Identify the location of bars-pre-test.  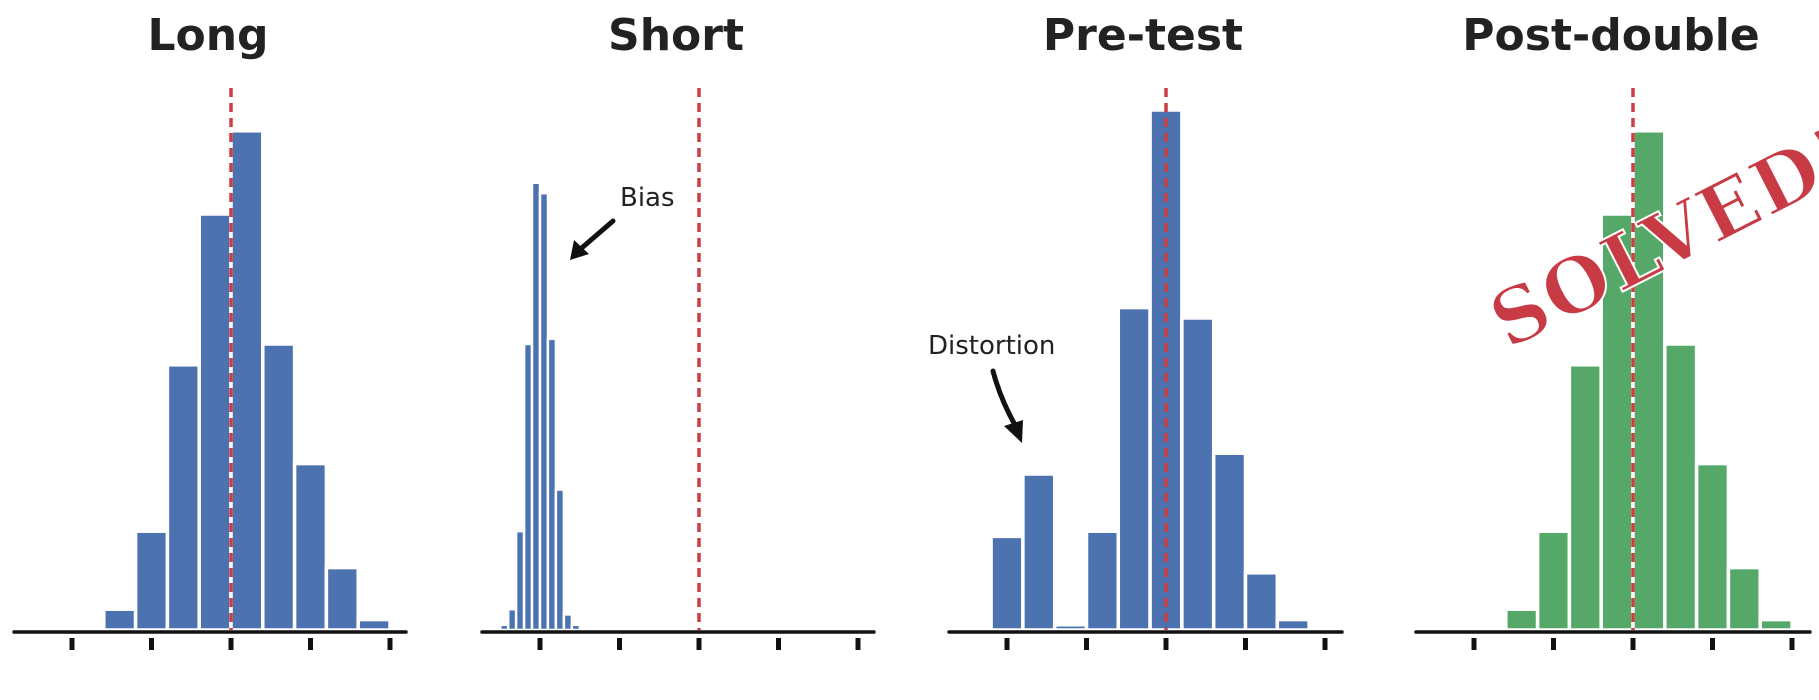
(1150, 370).